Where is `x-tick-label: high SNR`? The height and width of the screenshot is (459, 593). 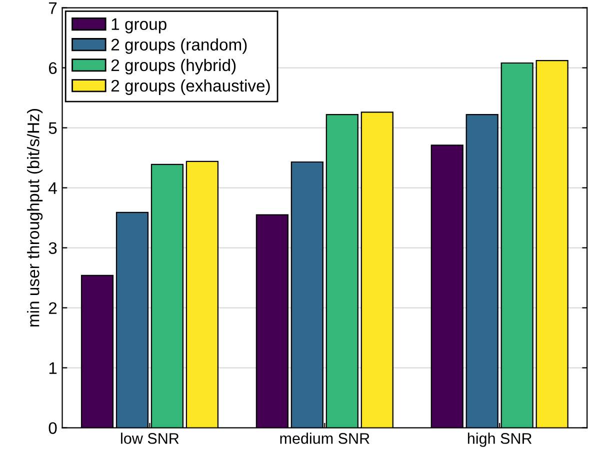
x-tick-label: high SNR is located at coordinates (500, 439).